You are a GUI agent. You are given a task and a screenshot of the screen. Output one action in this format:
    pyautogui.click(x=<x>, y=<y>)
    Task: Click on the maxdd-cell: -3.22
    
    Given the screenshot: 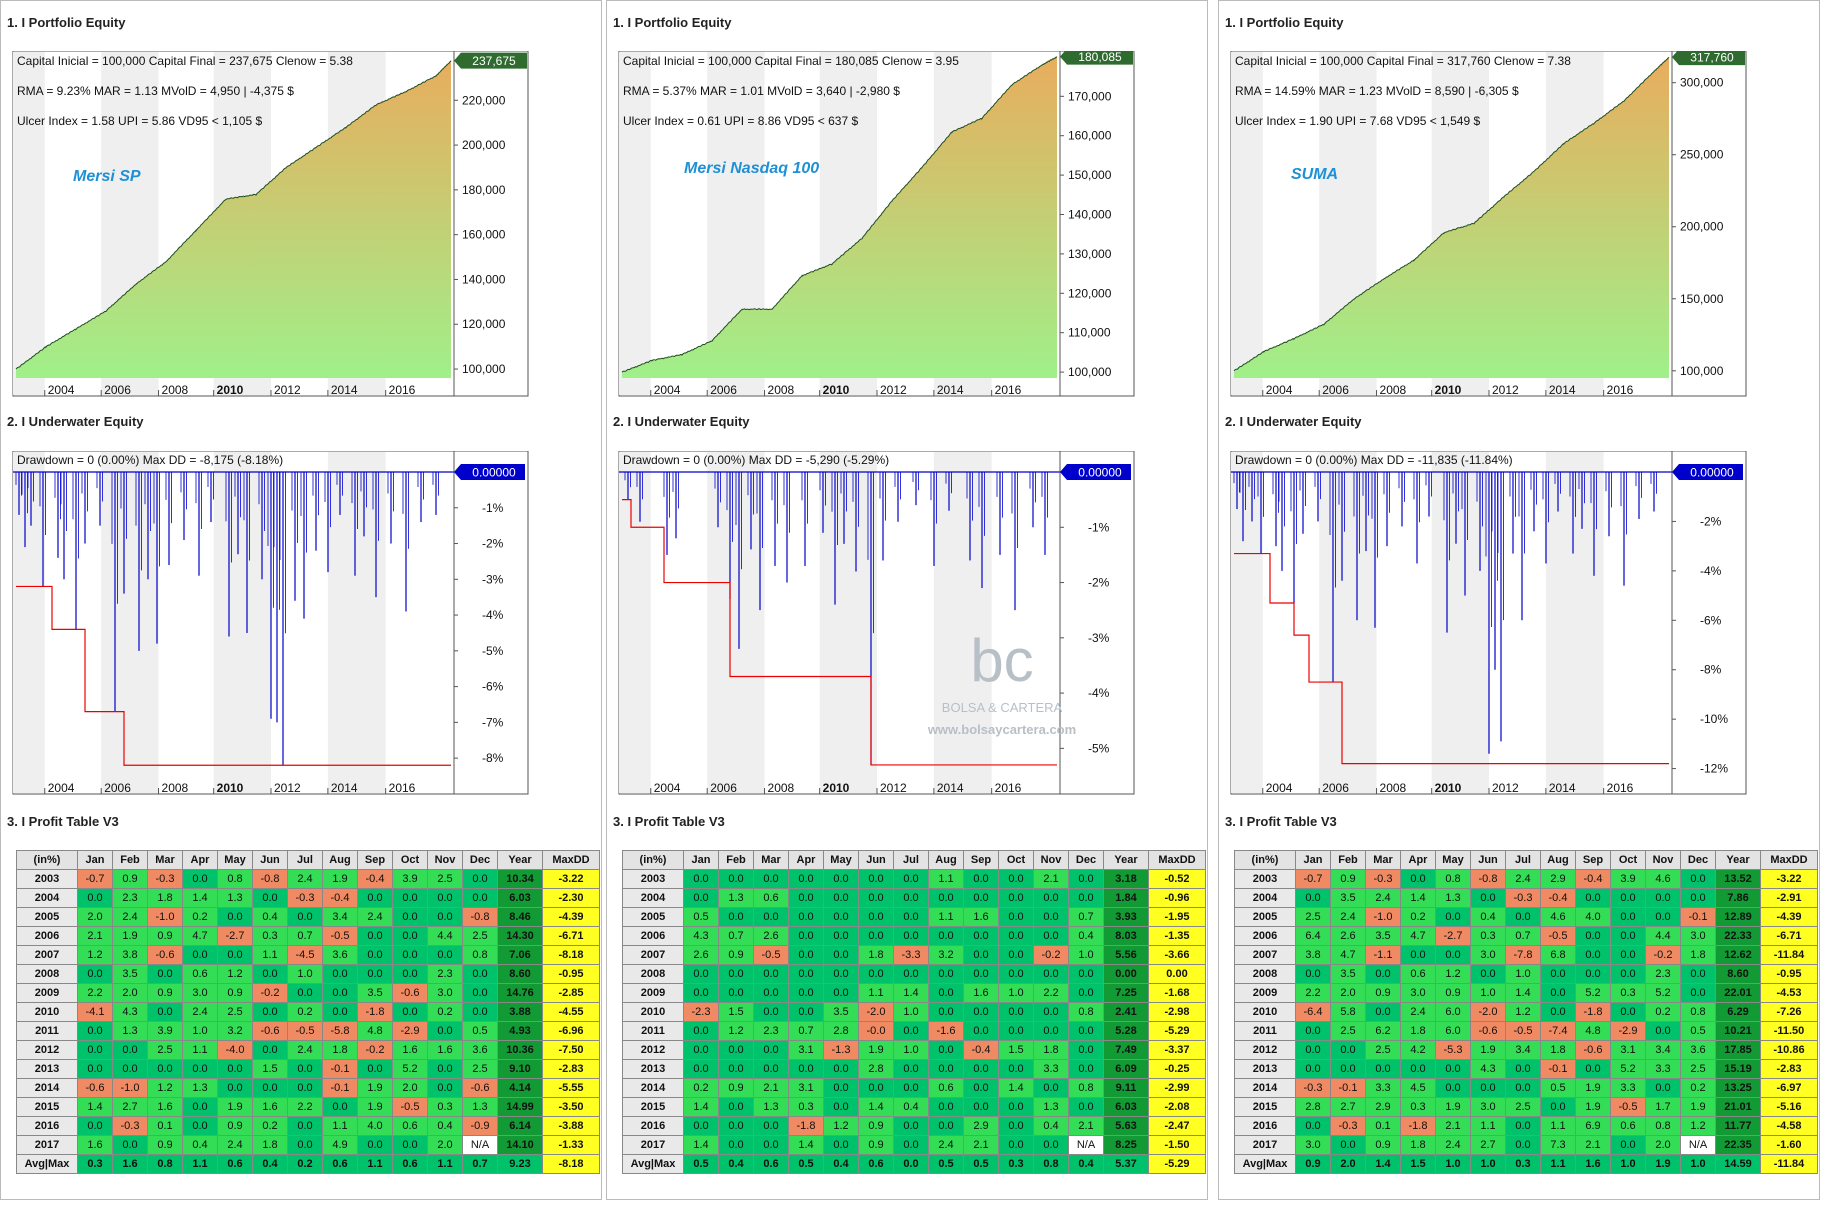 What is the action you would take?
    pyautogui.click(x=571, y=879)
    